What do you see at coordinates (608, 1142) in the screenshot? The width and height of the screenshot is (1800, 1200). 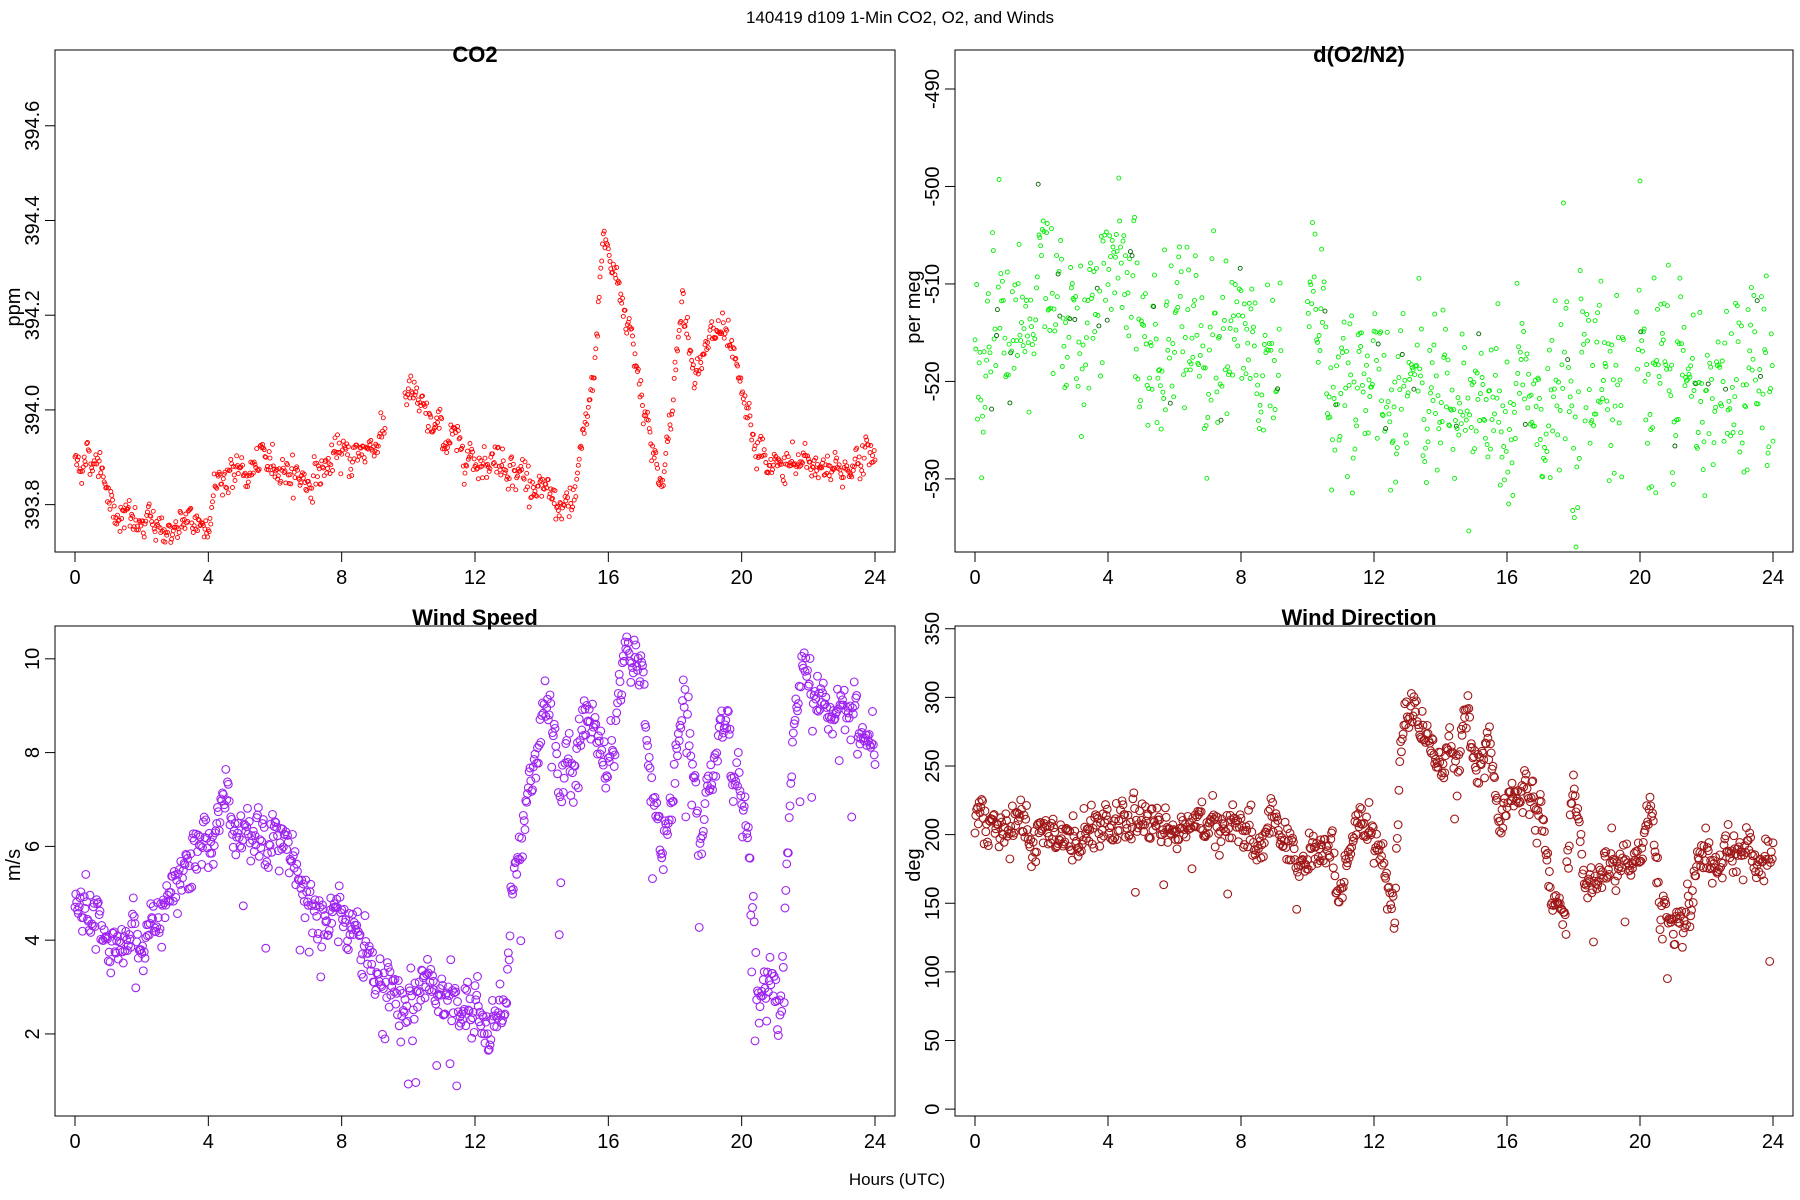 I see `ws-x-tick-label: 16` at bounding box center [608, 1142].